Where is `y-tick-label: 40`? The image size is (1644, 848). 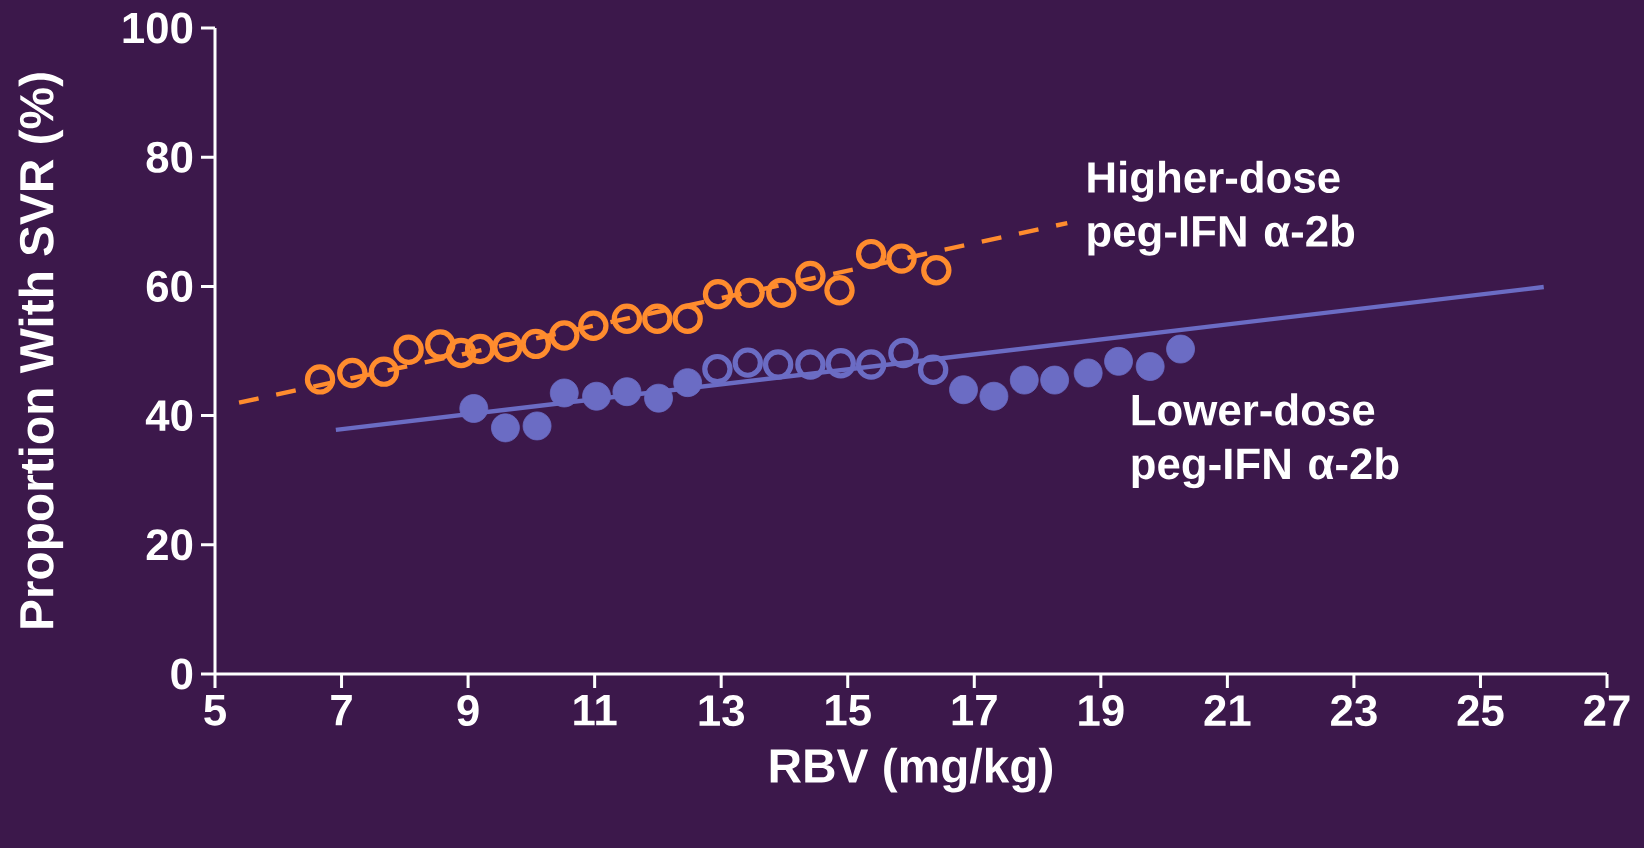
y-tick-label: 40 is located at coordinates (169, 416).